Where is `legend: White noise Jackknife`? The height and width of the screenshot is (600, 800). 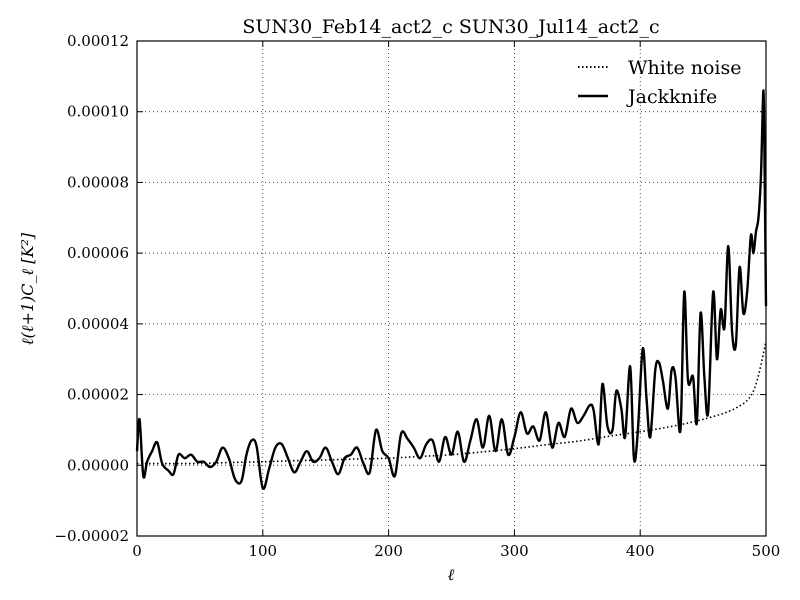 legend: White noise Jackknife is located at coordinates (660, 82).